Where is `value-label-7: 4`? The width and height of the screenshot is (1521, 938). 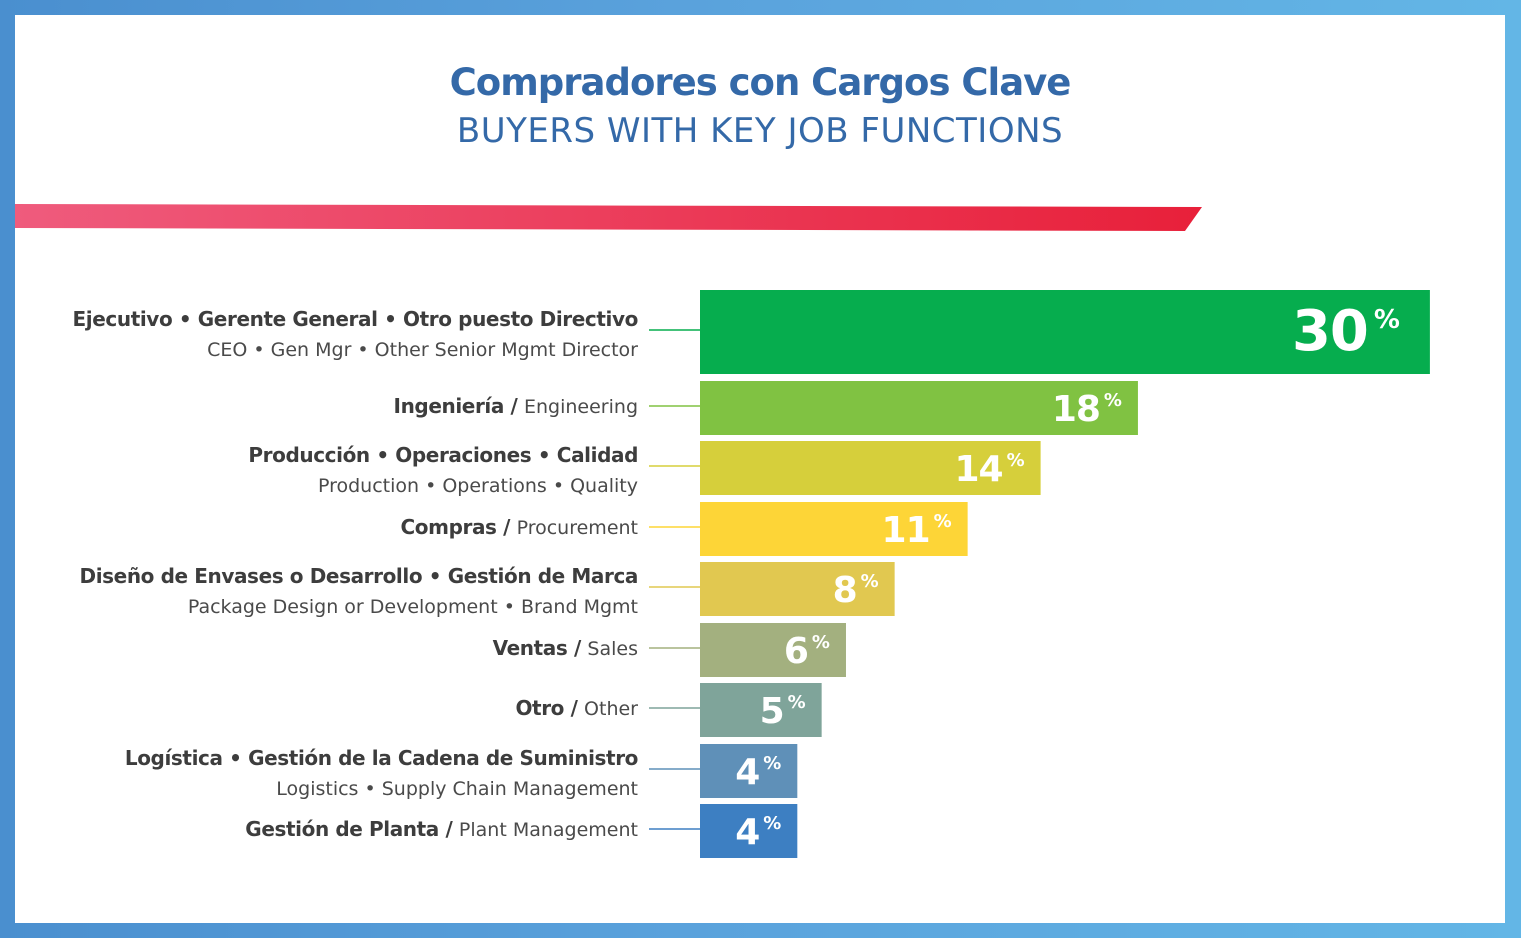 value-label-7: 4 is located at coordinates (747, 772).